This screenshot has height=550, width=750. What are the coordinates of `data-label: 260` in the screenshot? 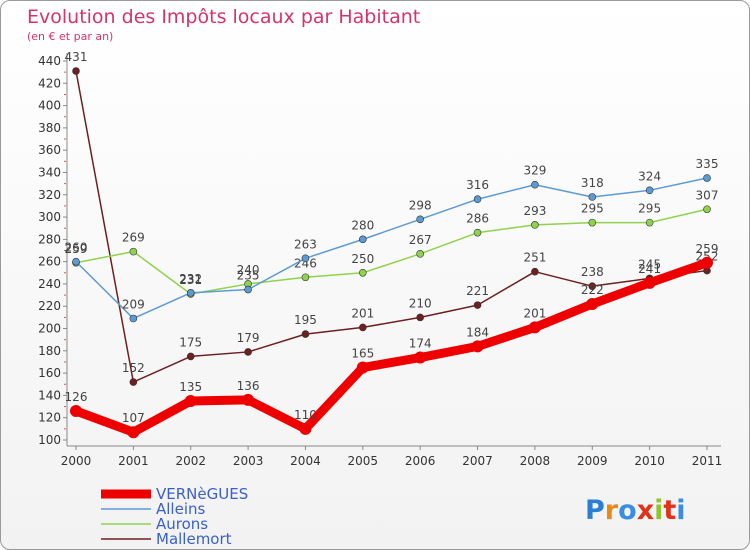 It's located at (76, 248).